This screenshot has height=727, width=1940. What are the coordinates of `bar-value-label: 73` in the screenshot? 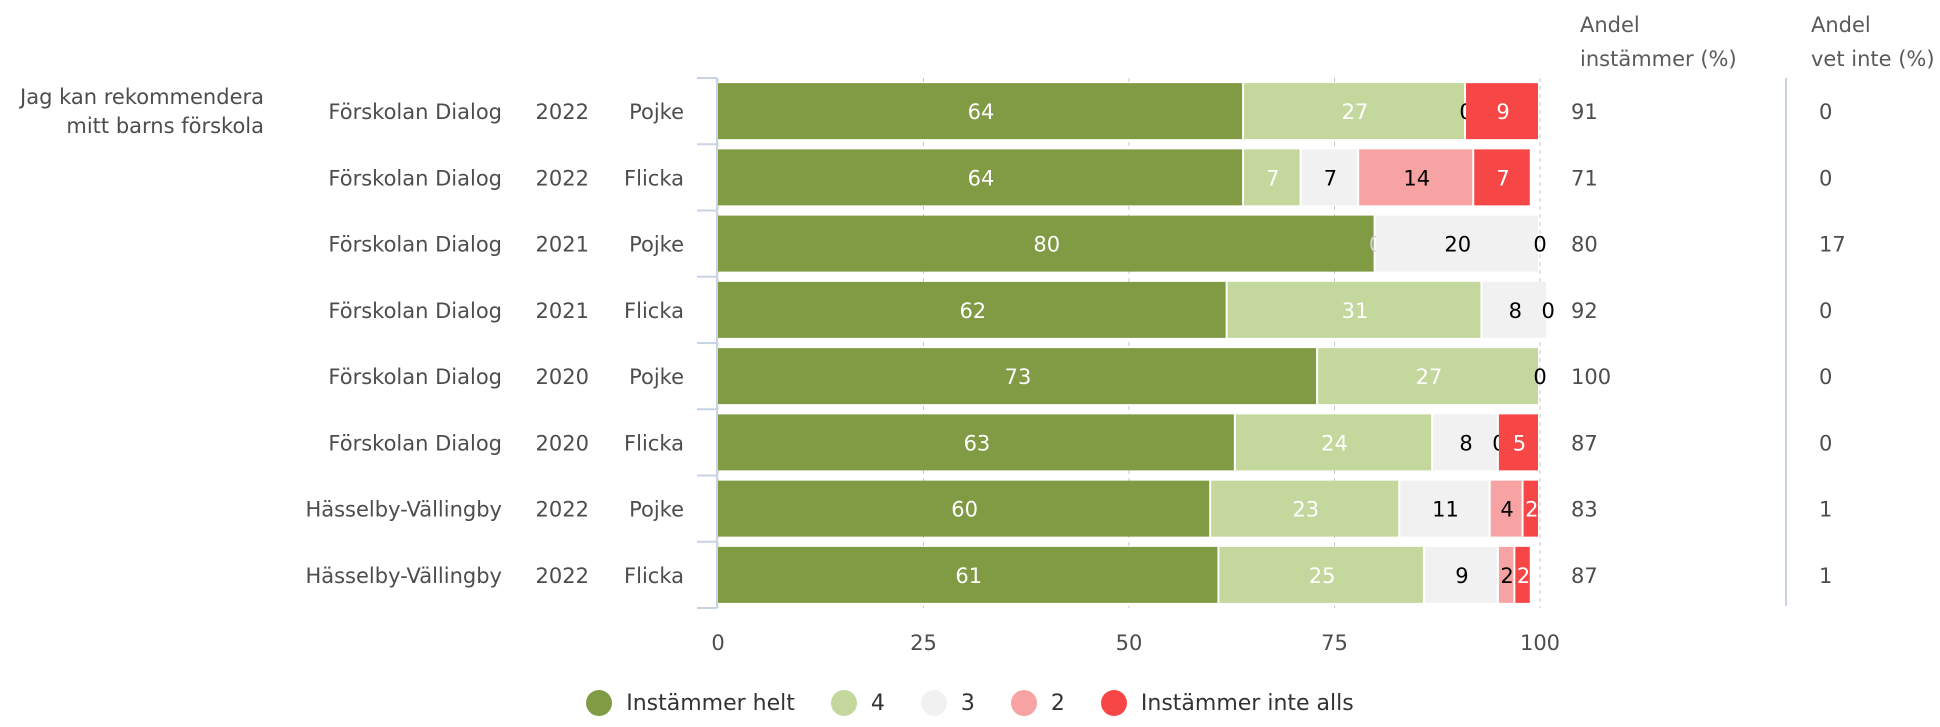 It's located at (1018, 377).